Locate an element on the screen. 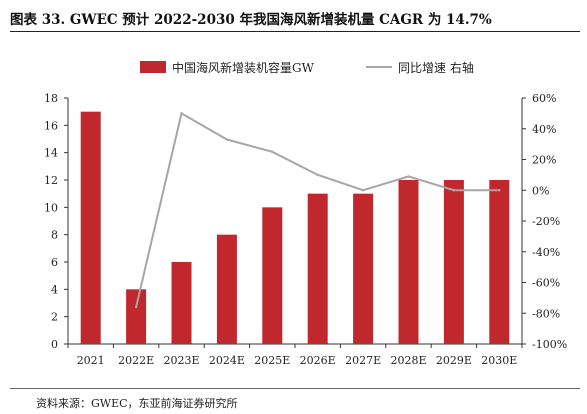  left-tick-label: 14 is located at coordinates (51, 153).